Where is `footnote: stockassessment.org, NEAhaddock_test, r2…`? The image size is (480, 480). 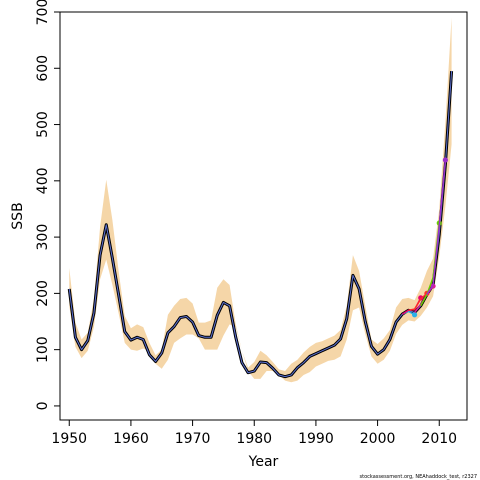
footnote: stockassessment.org, NEAhaddock_test, r2… is located at coordinates (418, 477).